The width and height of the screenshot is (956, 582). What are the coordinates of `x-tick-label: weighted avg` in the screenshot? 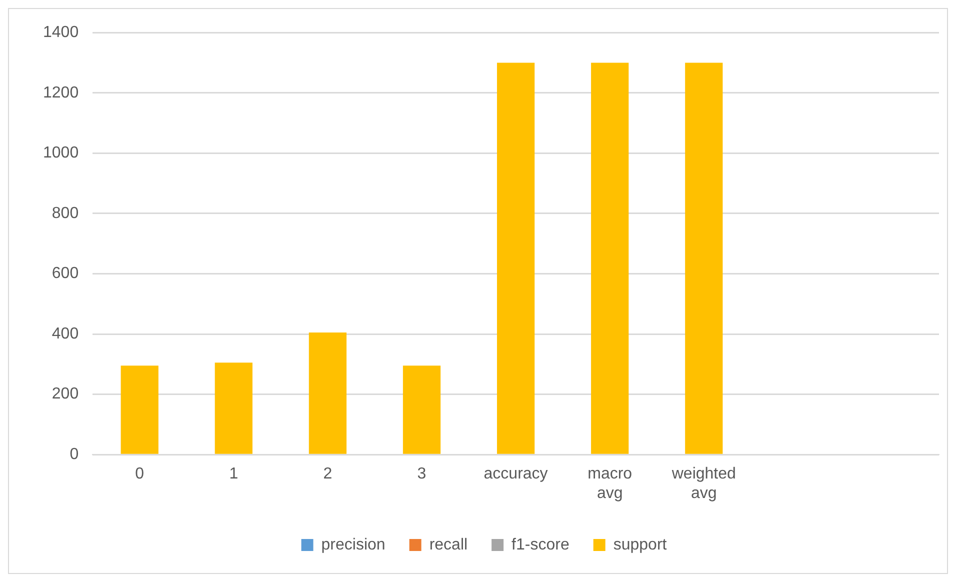 It's located at (703, 484).